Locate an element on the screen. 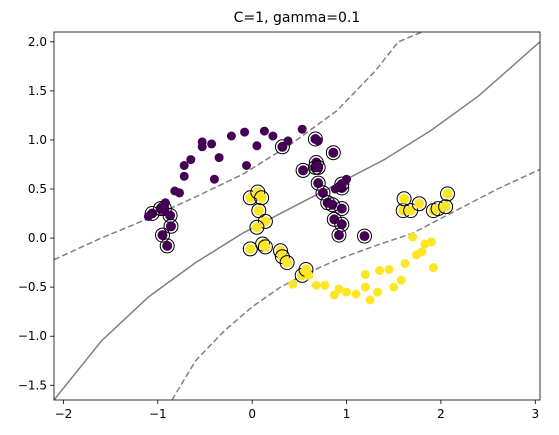  x-tick-label: 2 is located at coordinates (441, 414).